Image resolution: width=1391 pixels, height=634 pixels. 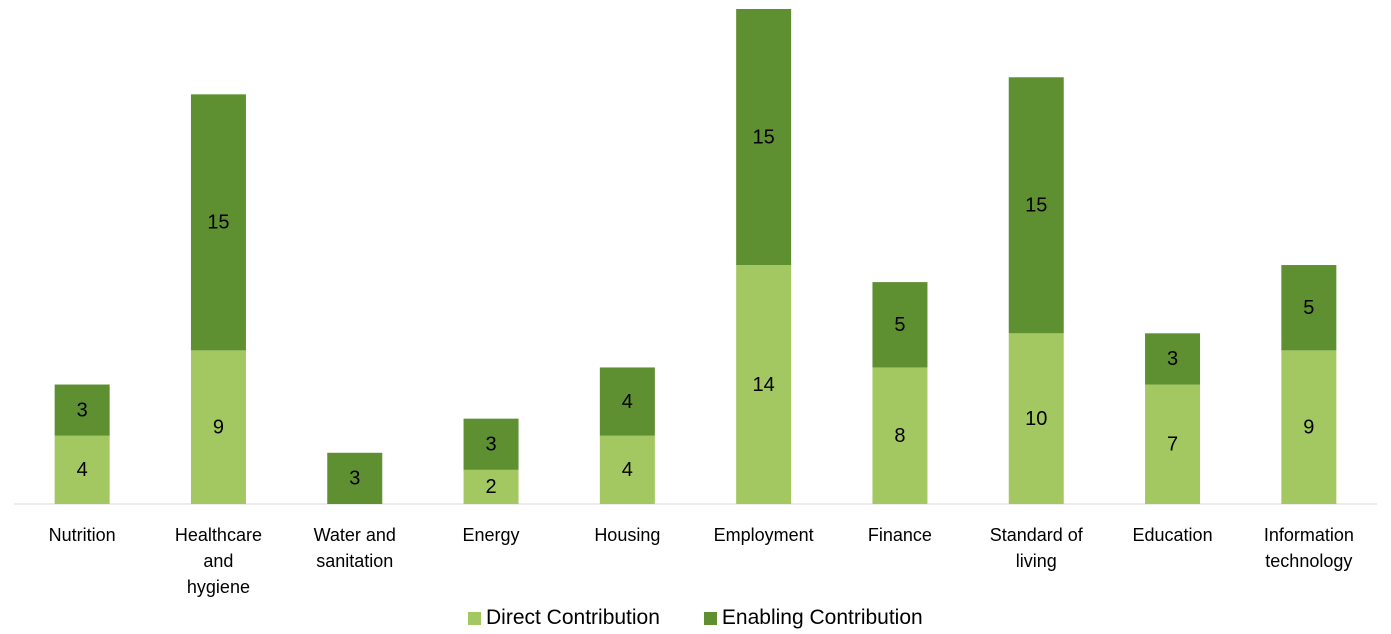 I want to click on data-label: 10, so click(x=1036, y=419).